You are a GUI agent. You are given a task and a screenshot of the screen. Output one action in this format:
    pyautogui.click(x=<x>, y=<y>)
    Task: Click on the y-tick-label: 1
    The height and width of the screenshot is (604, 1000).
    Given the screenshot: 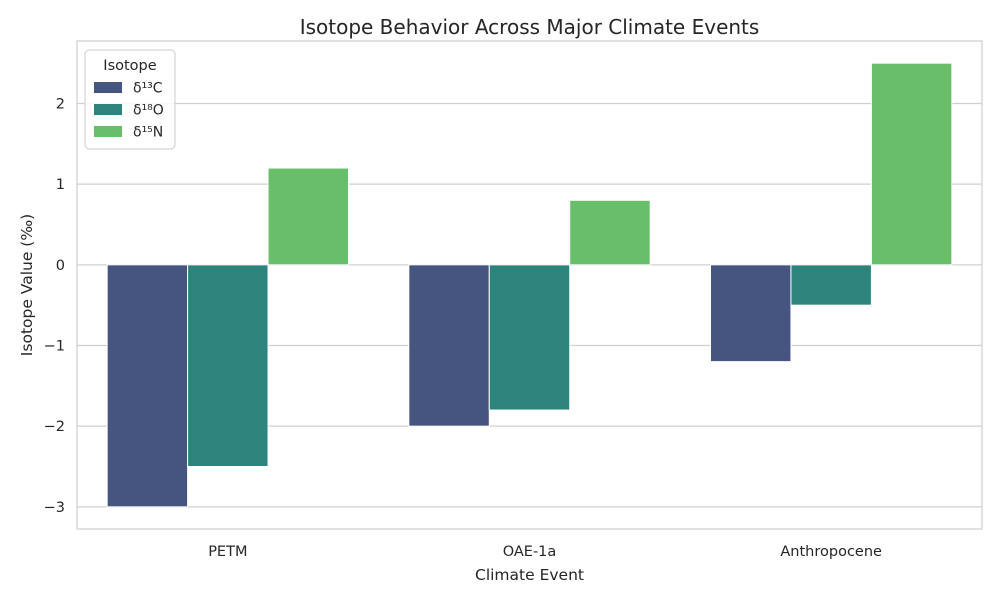 What is the action you would take?
    pyautogui.click(x=60, y=185)
    